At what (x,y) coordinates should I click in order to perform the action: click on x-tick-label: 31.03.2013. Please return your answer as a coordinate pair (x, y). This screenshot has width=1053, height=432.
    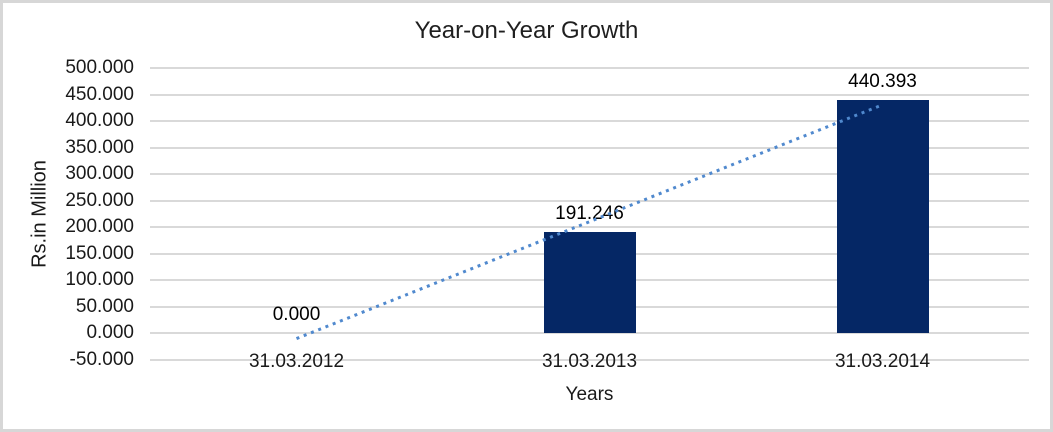
    Looking at the image, I should click on (589, 361).